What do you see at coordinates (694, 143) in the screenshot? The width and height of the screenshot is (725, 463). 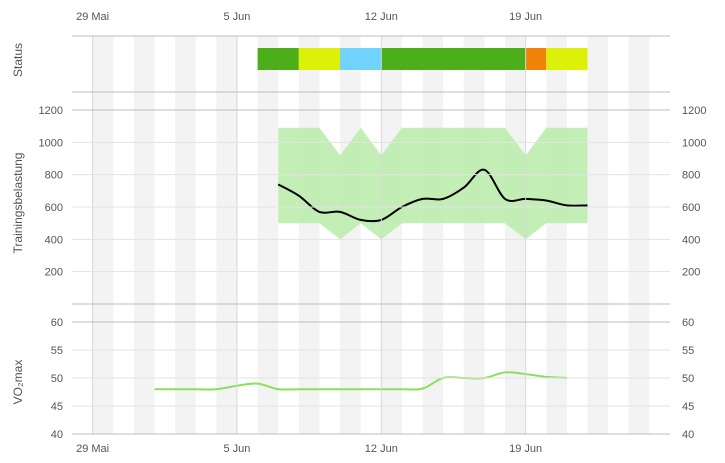 I see `load-tick-right: 1000` at bounding box center [694, 143].